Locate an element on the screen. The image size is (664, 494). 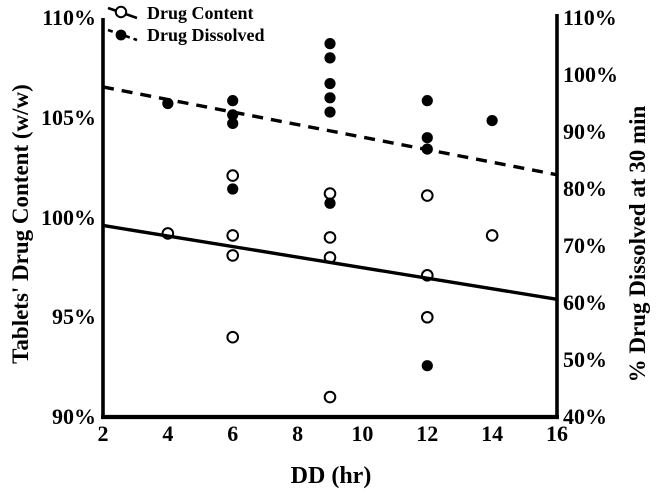
y-left-tick-label: 90% is located at coordinates (74, 416).